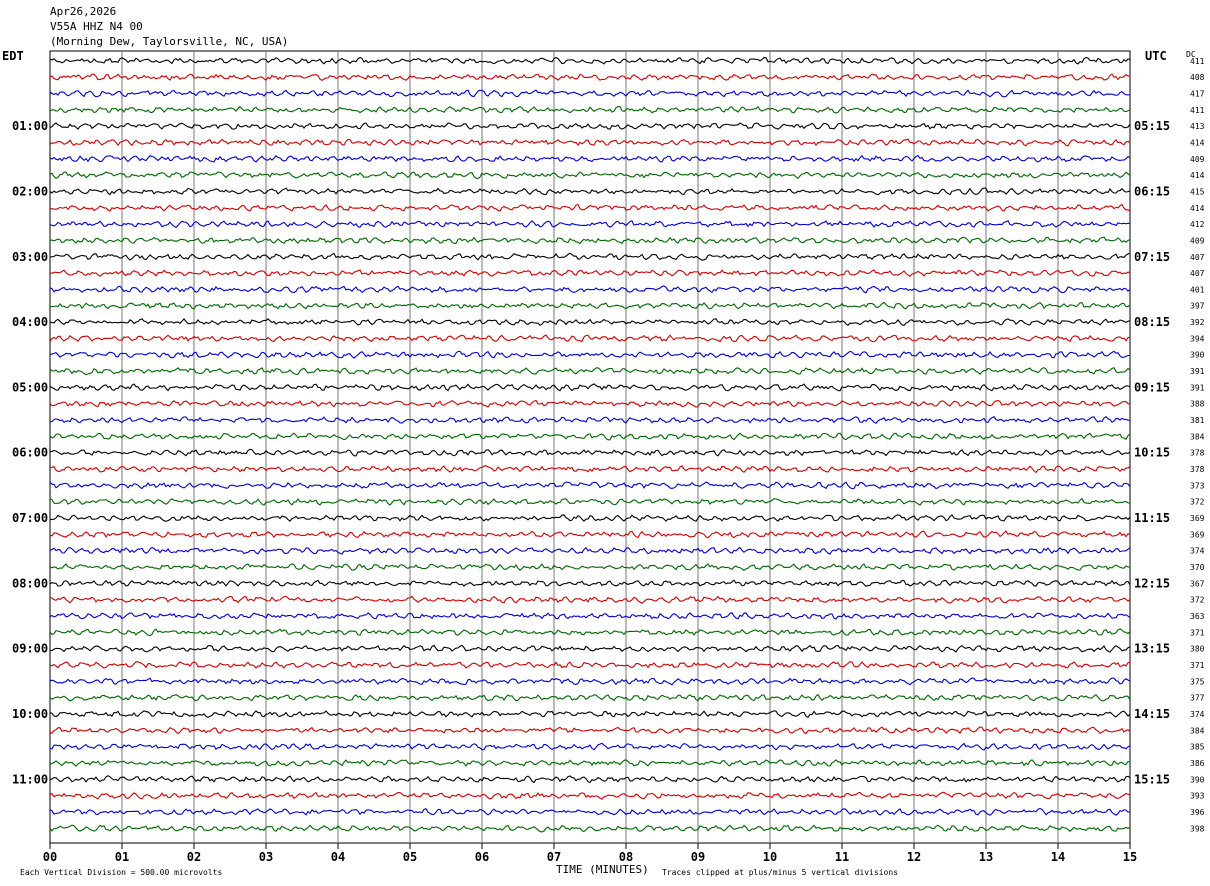  What do you see at coordinates (1197, 257) in the screenshot?
I see `dc-offset-label: 407` at bounding box center [1197, 257].